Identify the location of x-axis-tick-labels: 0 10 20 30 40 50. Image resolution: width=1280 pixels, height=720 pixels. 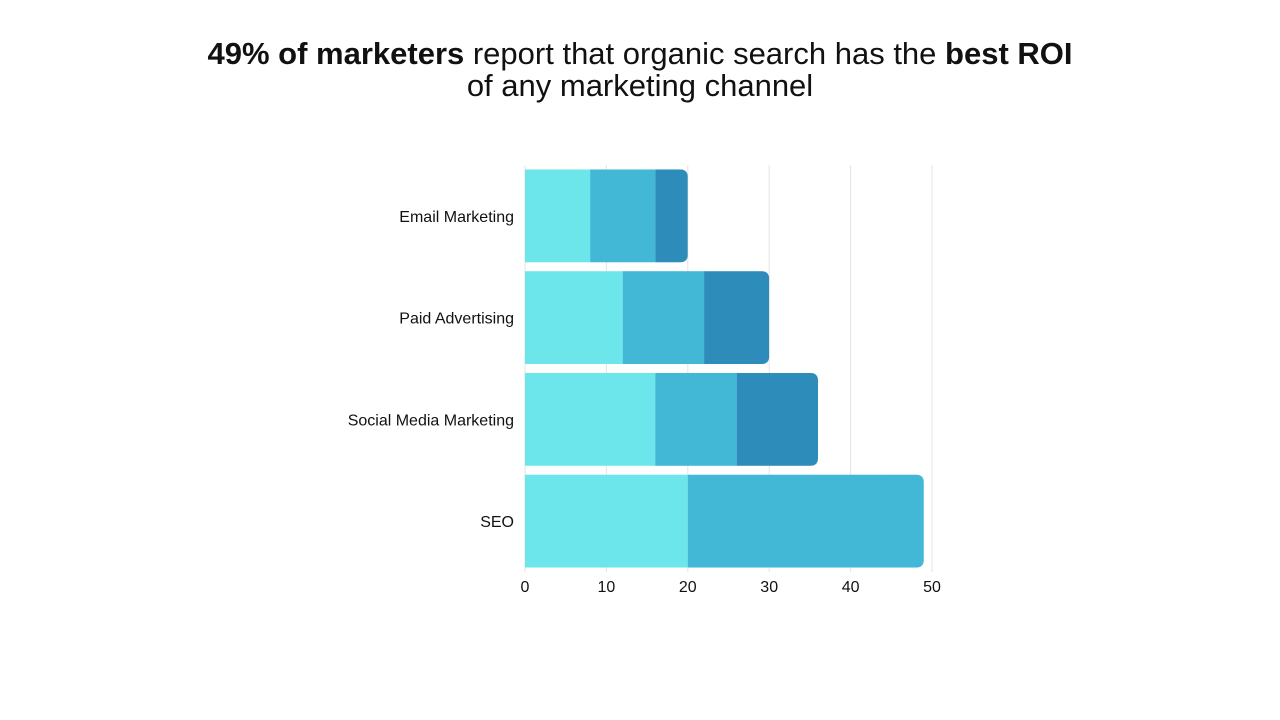
(731, 587).